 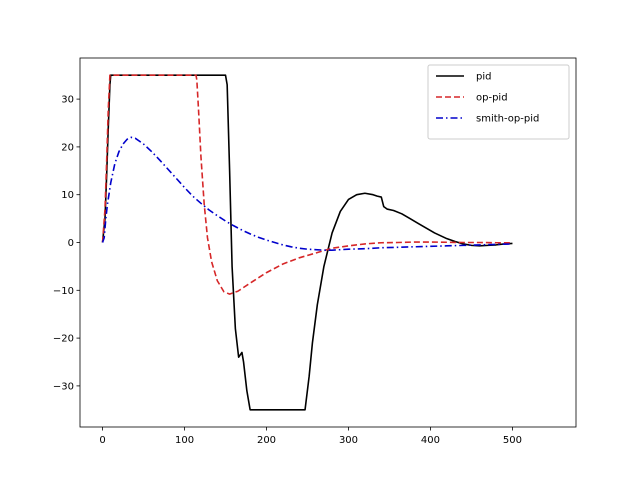 What do you see at coordinates (67, 195) in the screenshot?
I see `y-tick-label: 10` at bounding box center [67, 195].